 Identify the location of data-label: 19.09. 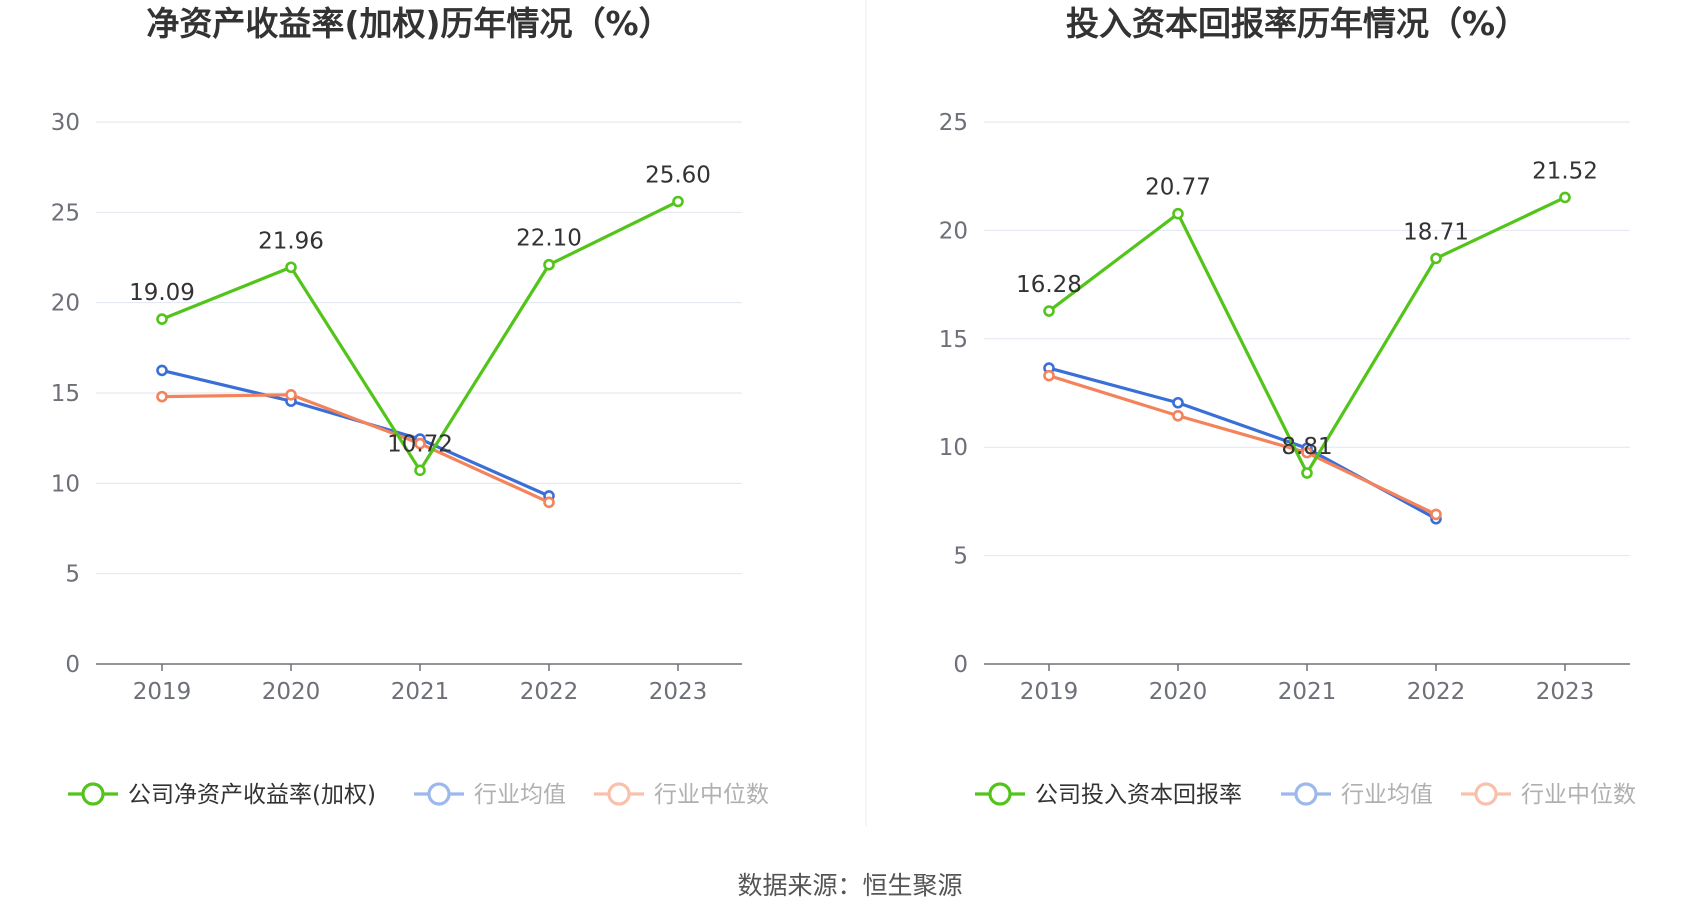
(162, 293).